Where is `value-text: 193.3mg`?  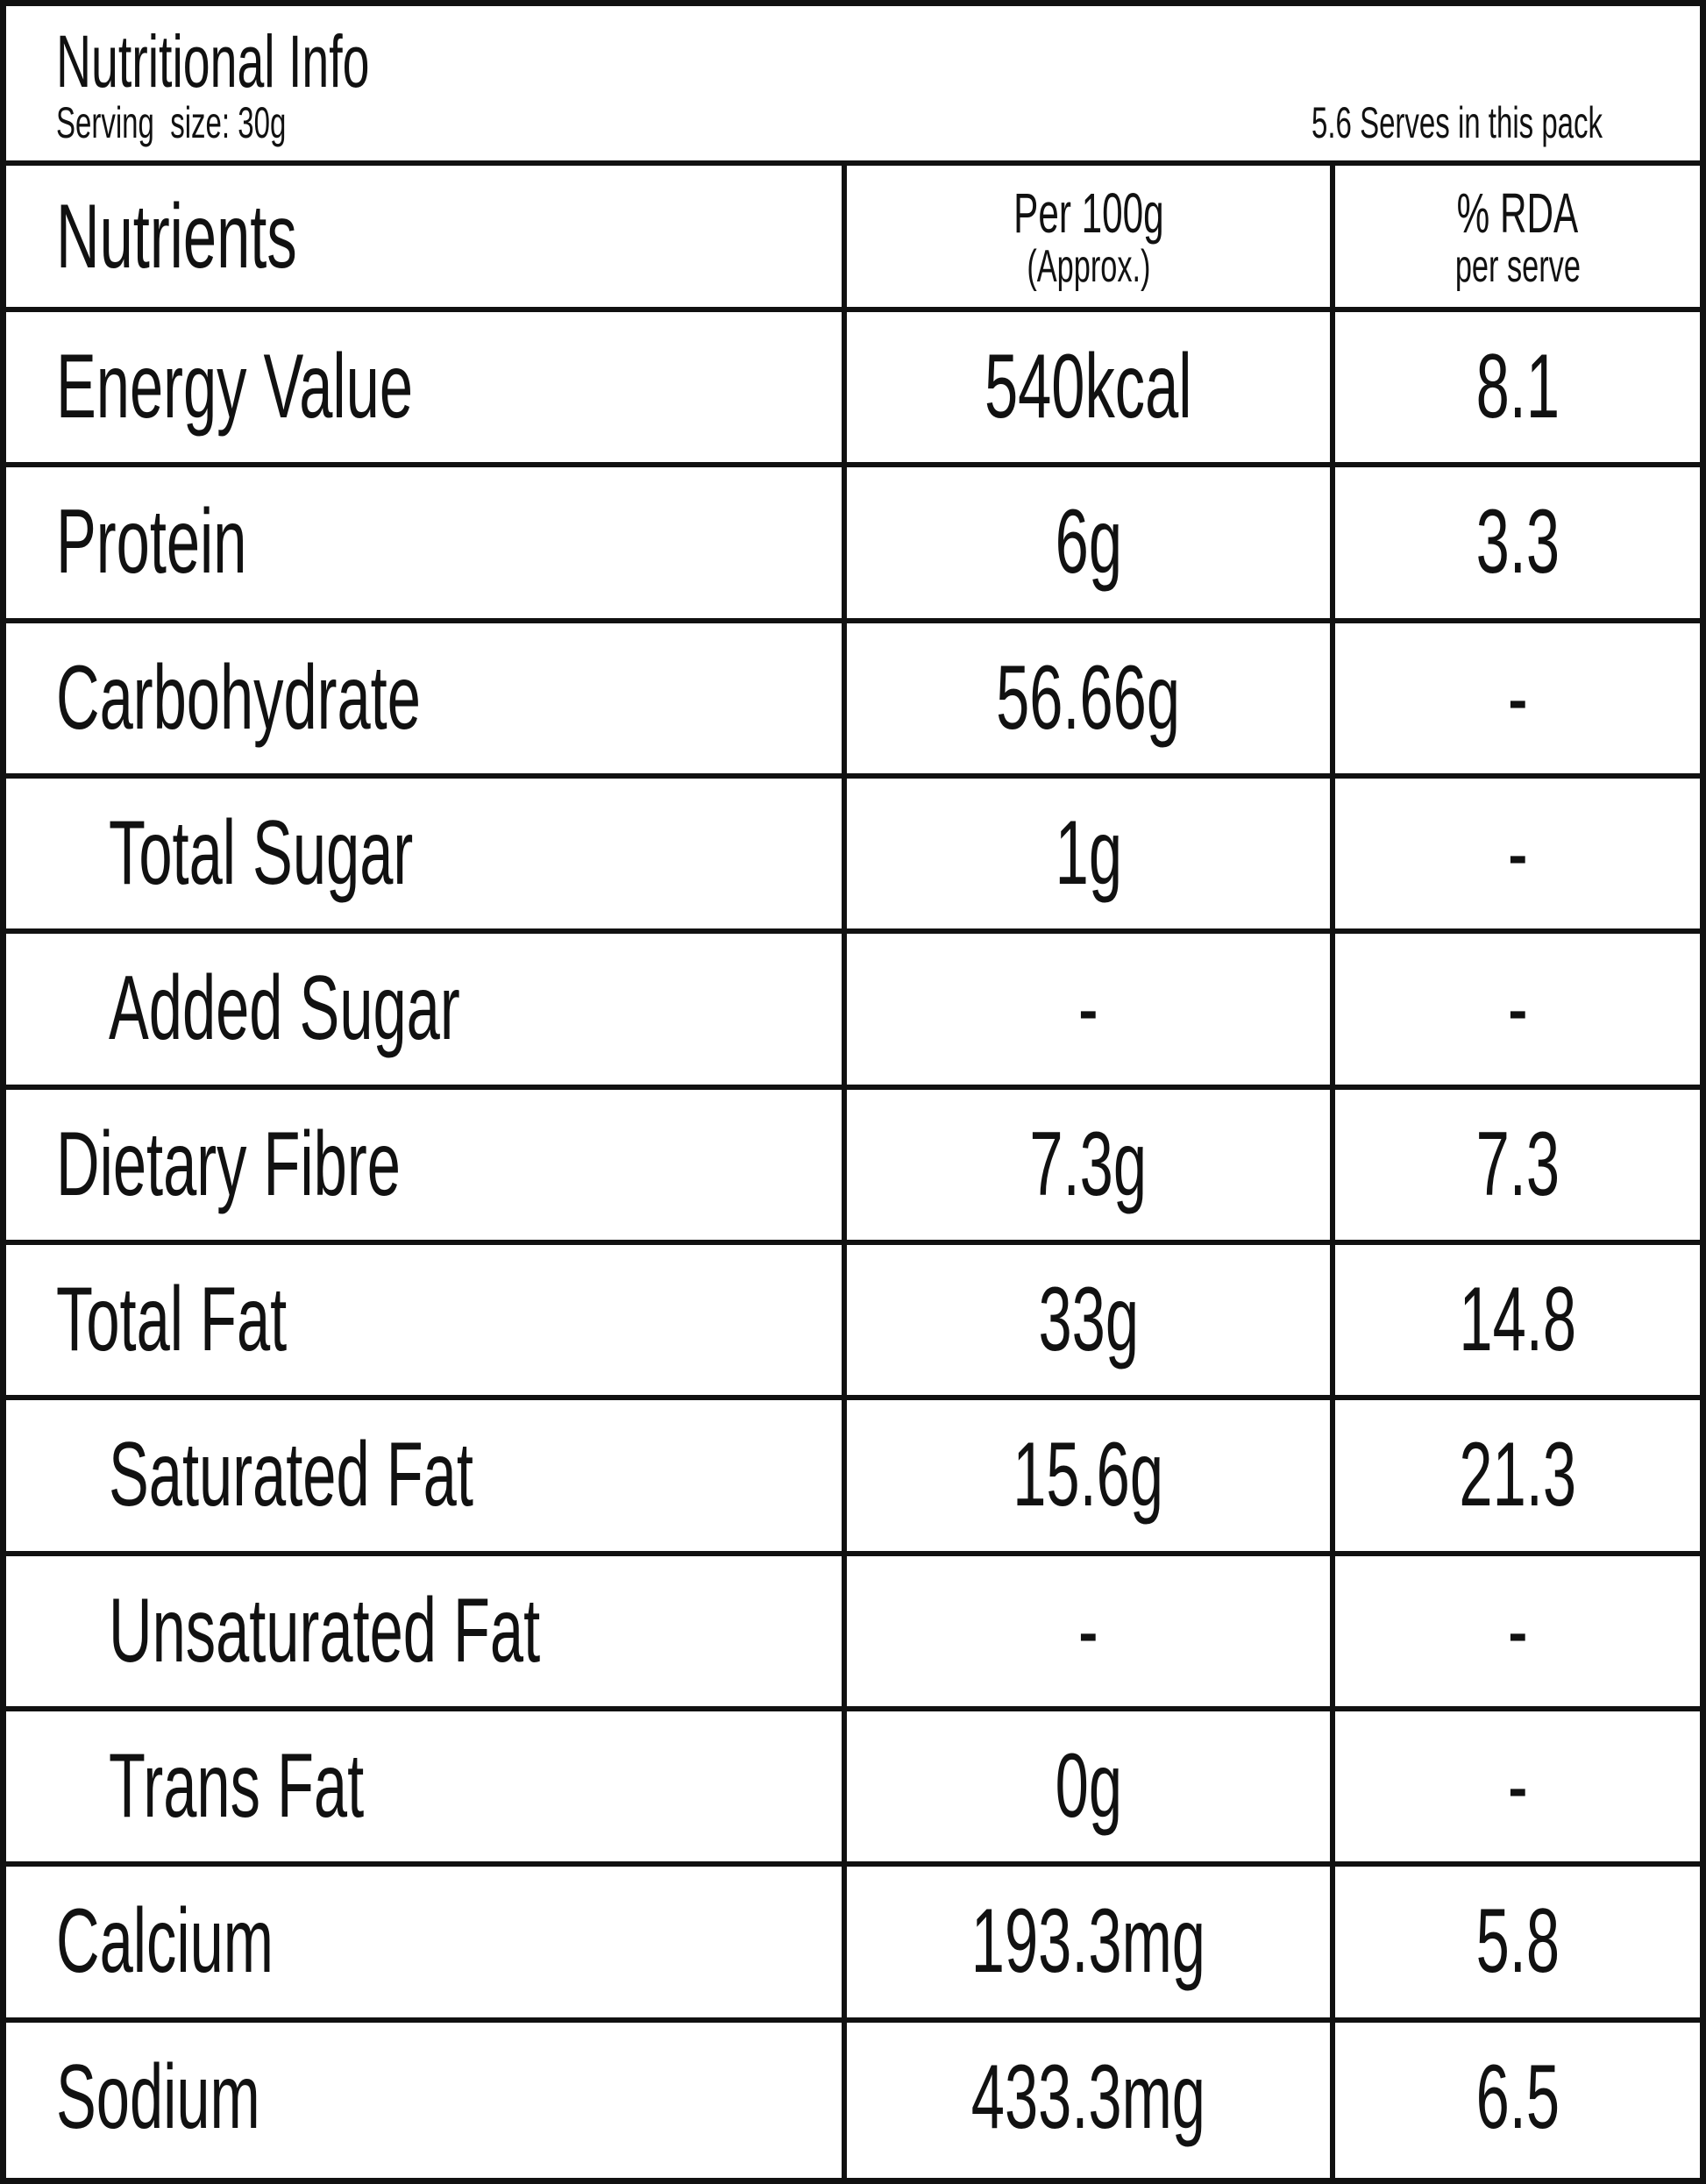
value-text: 193.3mg is located at coordinates (1088, 1941).